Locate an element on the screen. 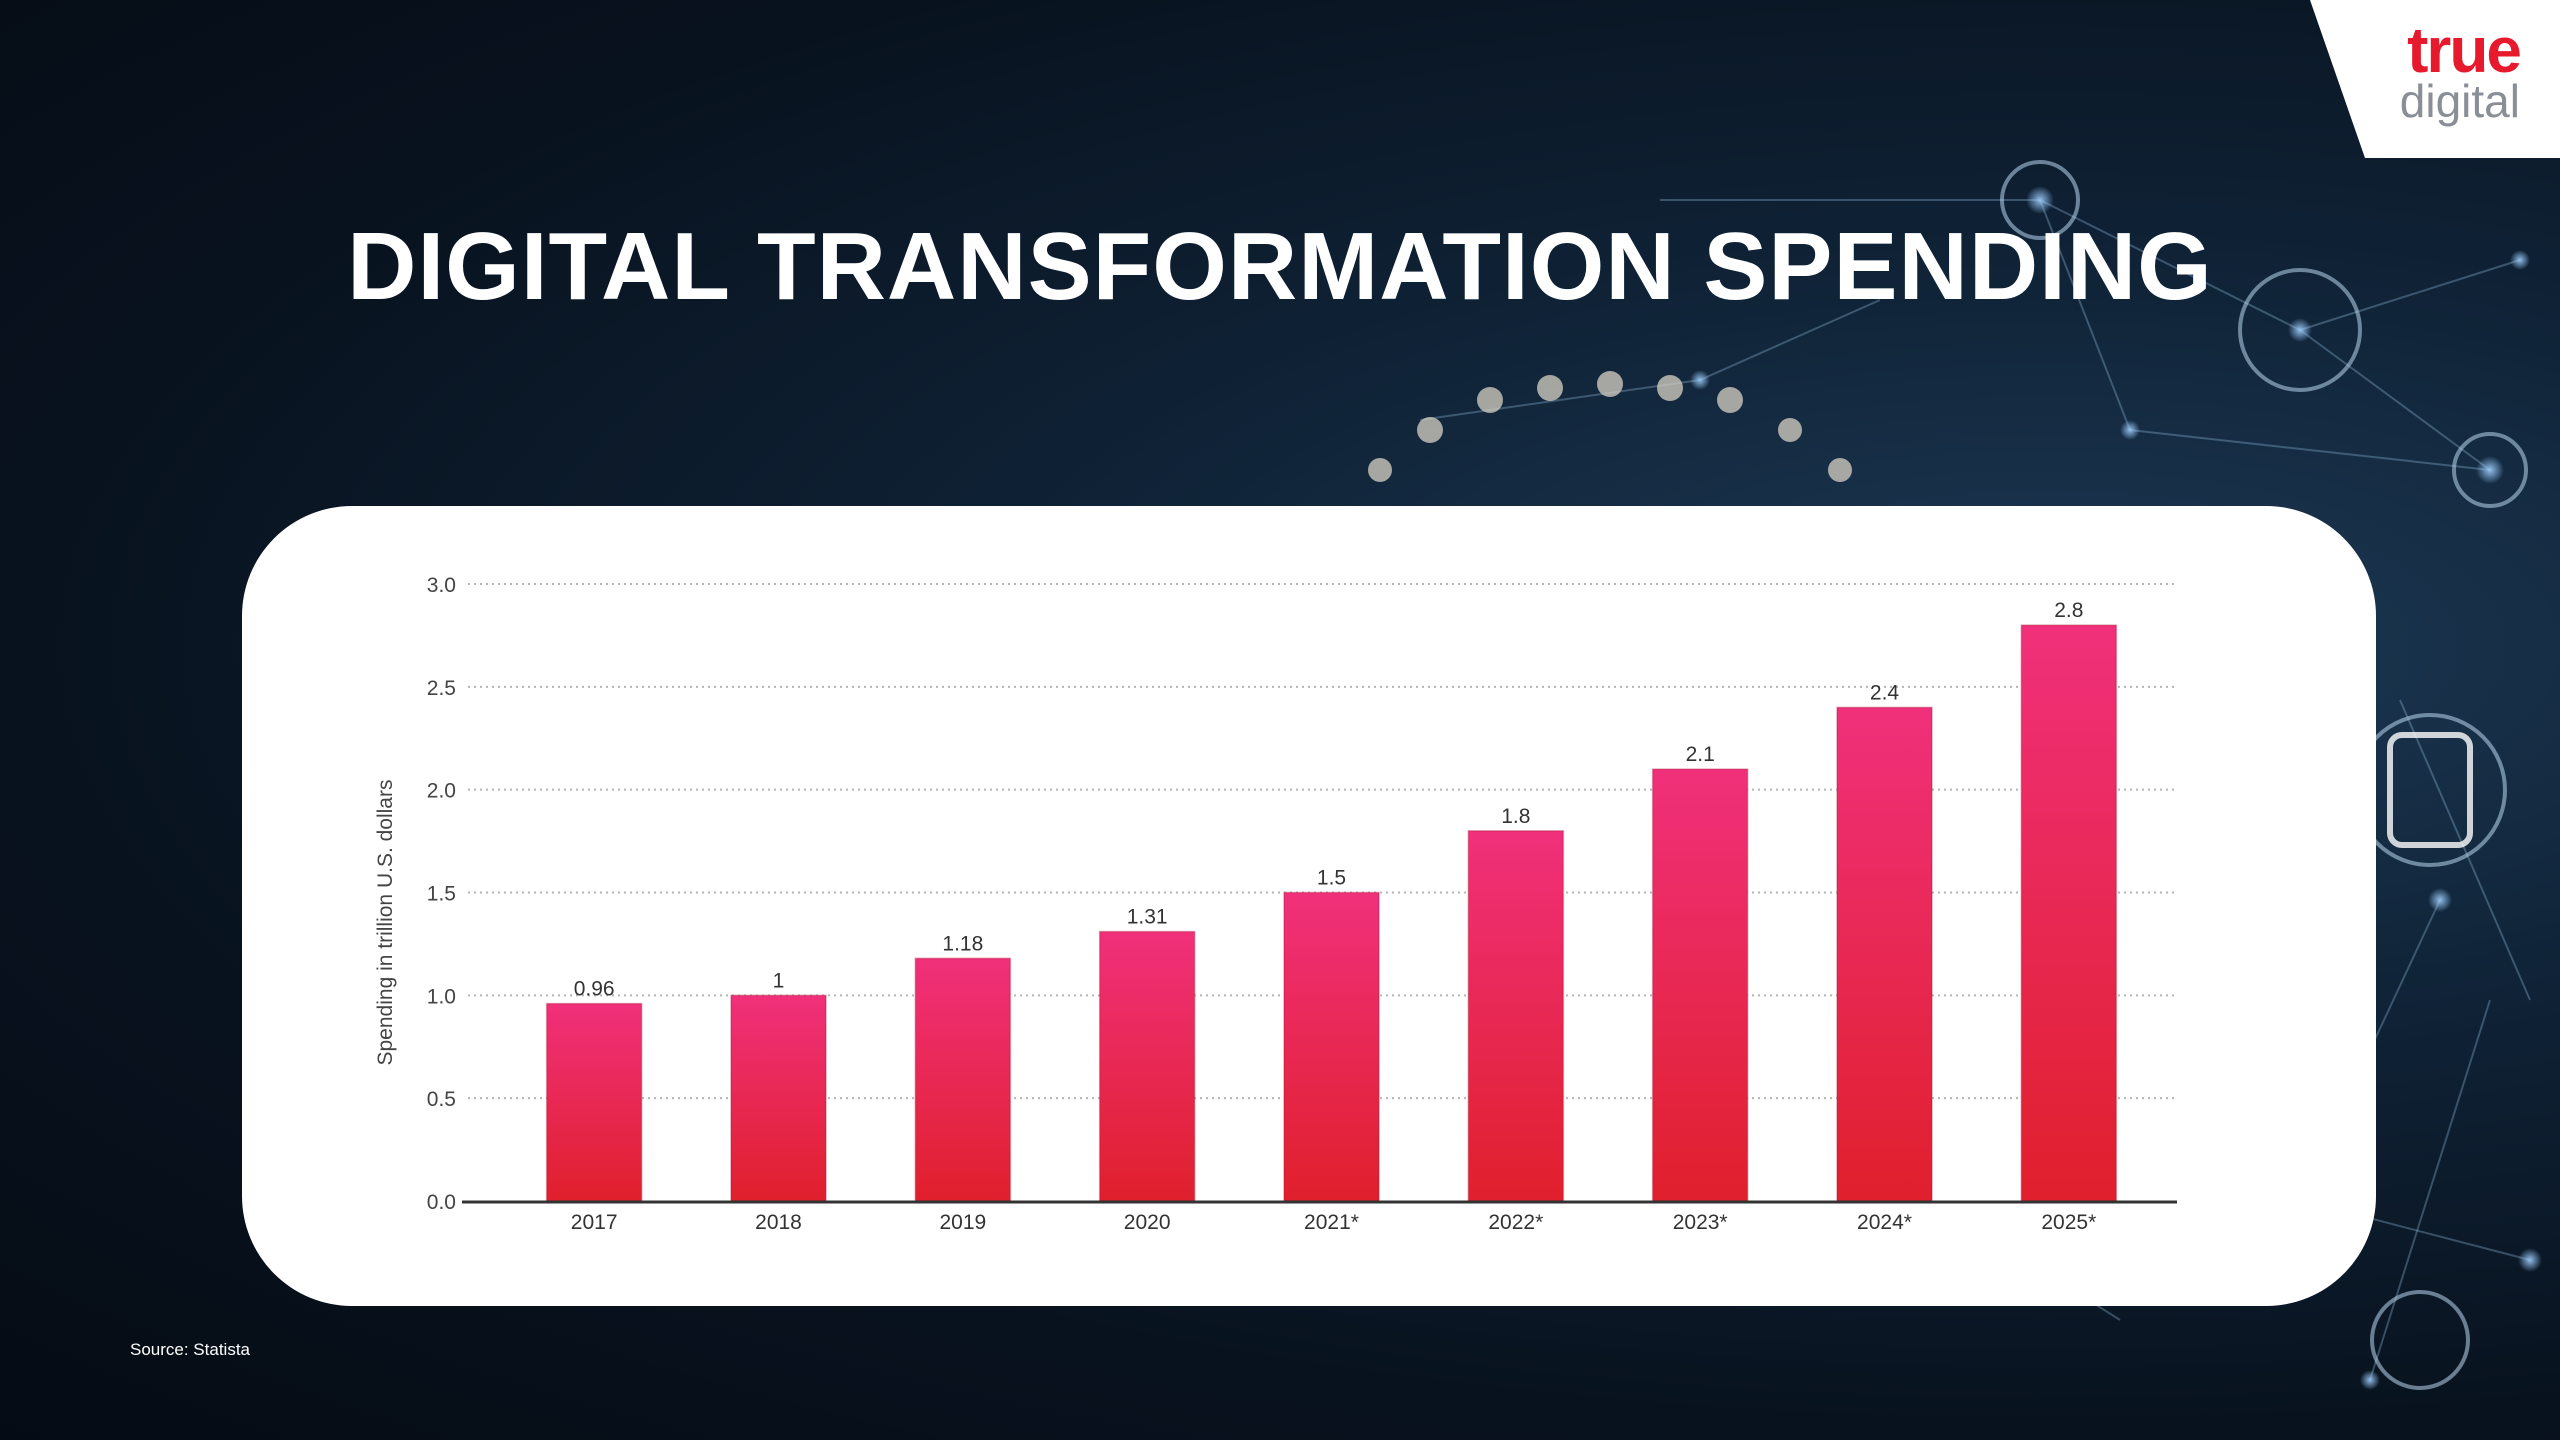  bar-value-label: 2.1 is located at coordinates (1700, 754).